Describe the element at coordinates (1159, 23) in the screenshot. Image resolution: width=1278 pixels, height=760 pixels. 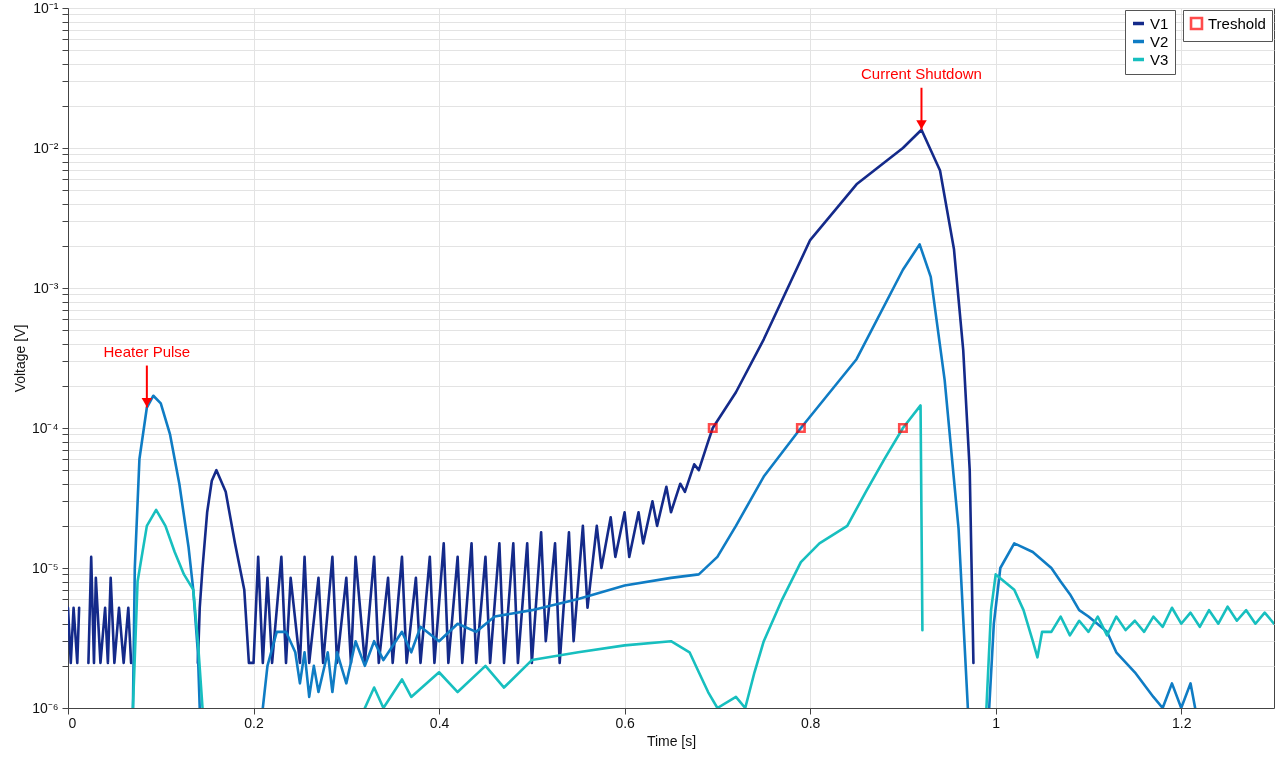
I see `legend-label: V1` at that location.